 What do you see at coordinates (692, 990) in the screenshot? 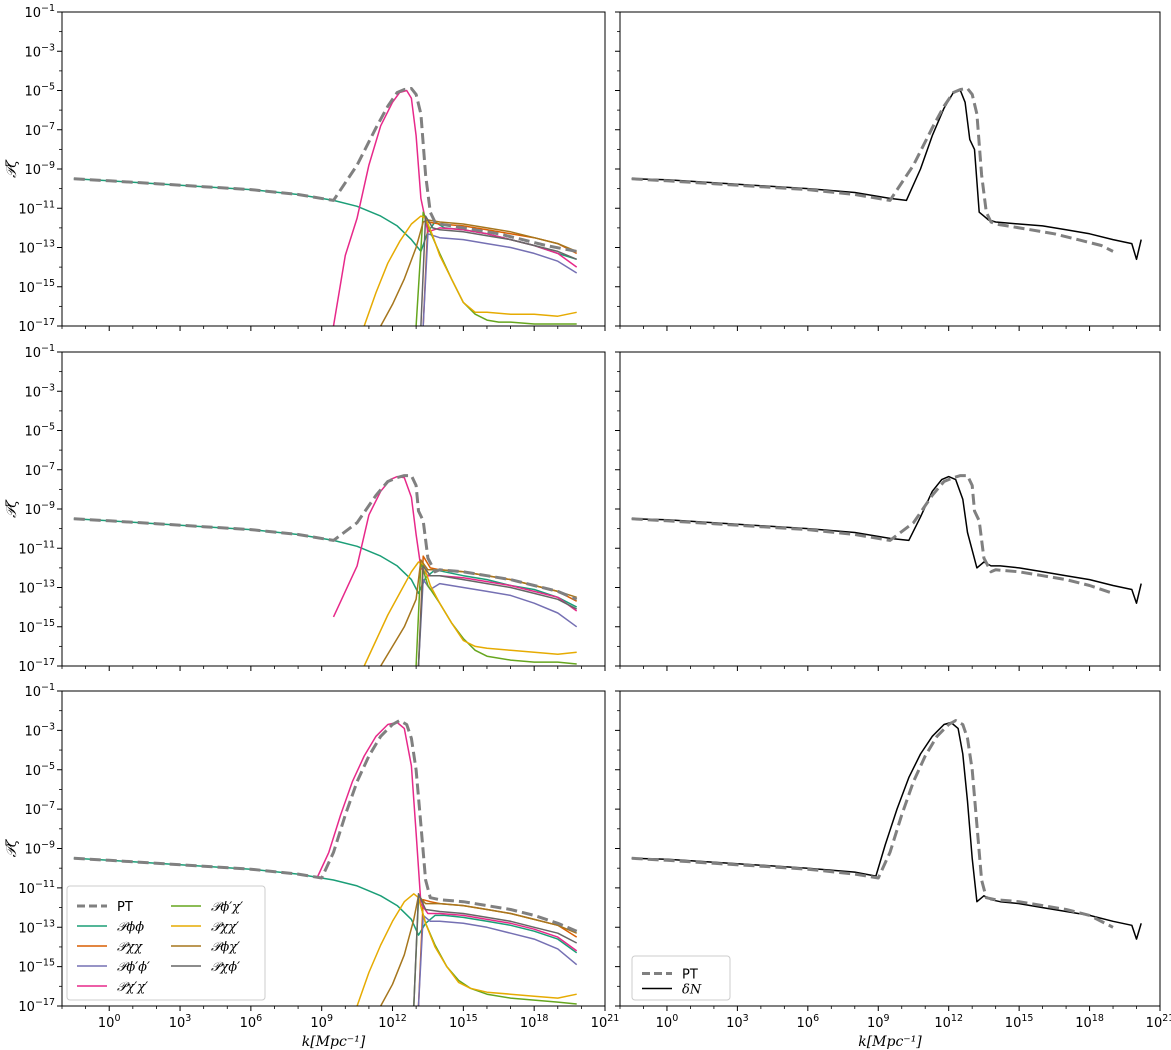
I see `legend-label: δN` at bounding box center [692, 990].